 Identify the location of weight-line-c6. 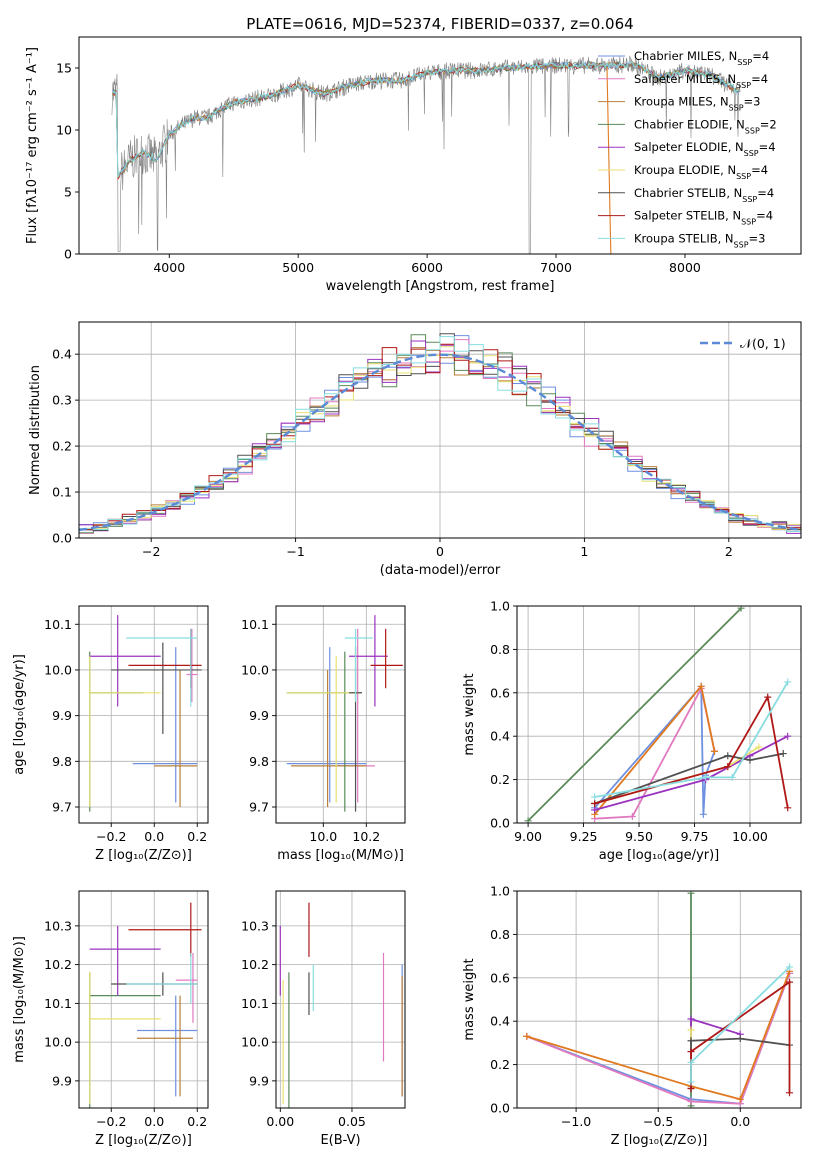
(689, 778).